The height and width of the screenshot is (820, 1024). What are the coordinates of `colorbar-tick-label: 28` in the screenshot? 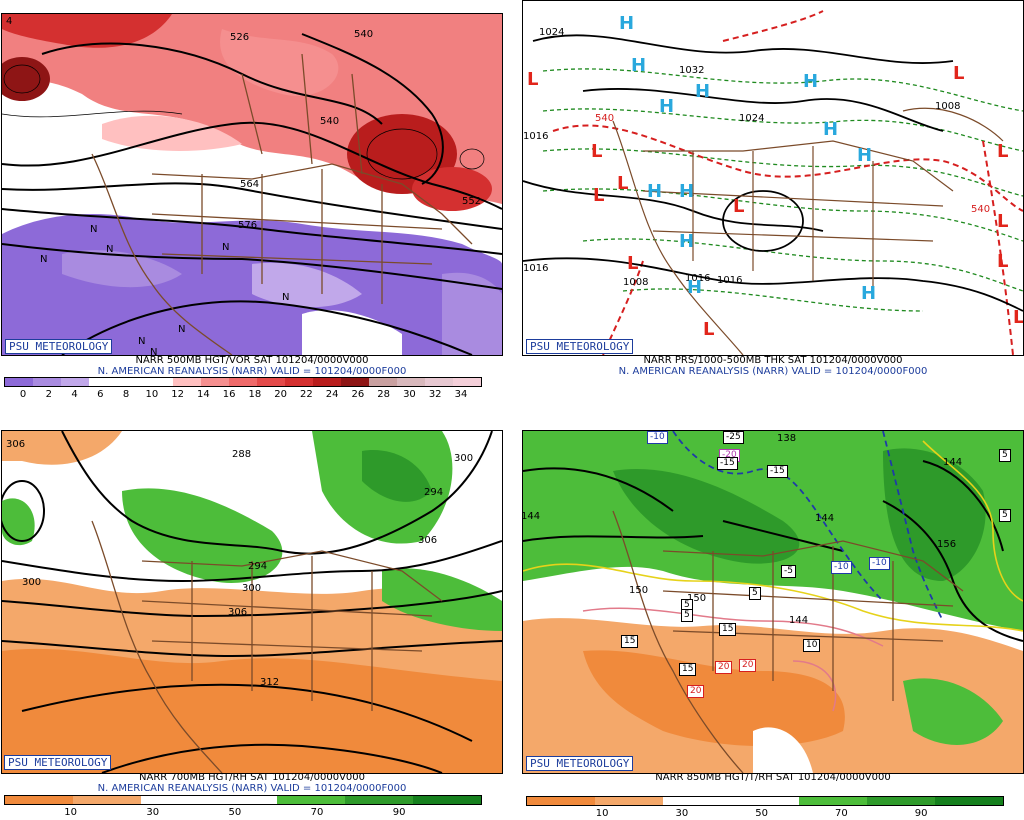 It's located at (384, 394).